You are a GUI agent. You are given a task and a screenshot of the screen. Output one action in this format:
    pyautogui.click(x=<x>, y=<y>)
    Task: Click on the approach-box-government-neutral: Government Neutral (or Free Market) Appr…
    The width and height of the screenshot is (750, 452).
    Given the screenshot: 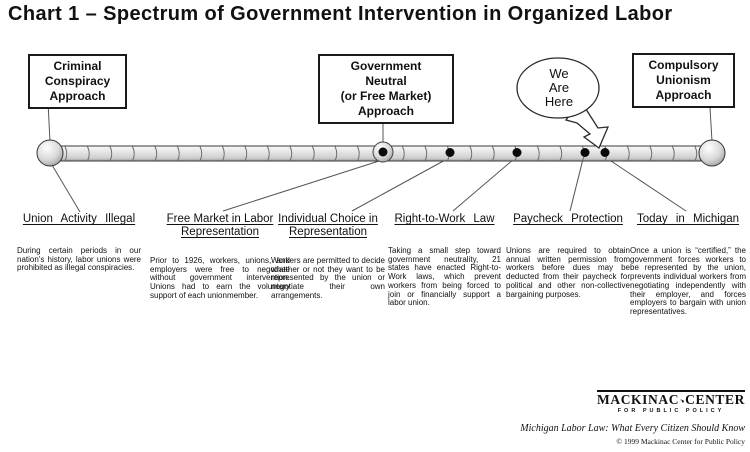 What is the action you would take?
    pyautogui.click(x=386, y=89)
    